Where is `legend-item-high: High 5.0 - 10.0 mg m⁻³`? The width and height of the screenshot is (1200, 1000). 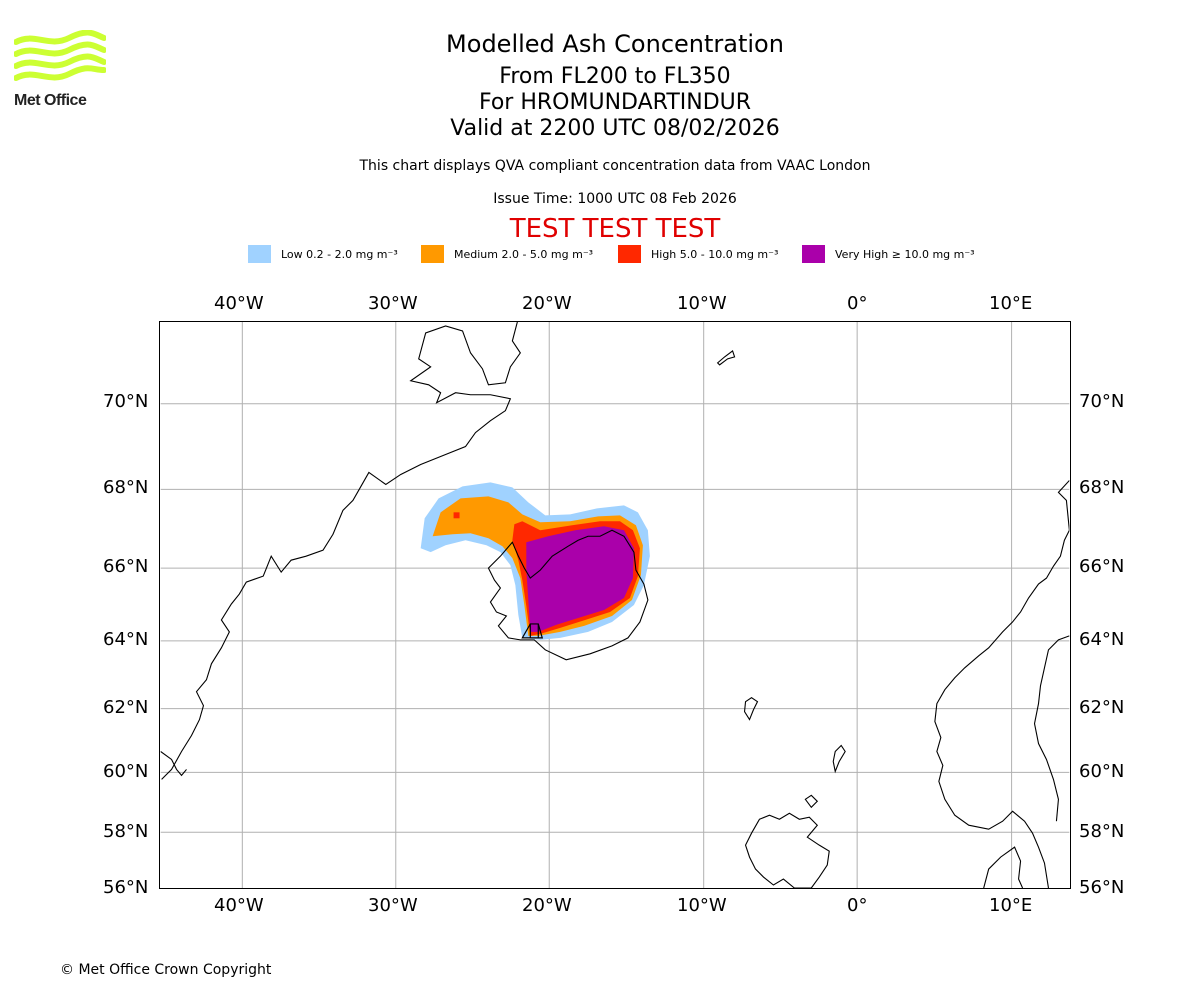 legend-item-high: High 5.0 - 10.0 mg m⁻³ is located at coordinates (698, 254).